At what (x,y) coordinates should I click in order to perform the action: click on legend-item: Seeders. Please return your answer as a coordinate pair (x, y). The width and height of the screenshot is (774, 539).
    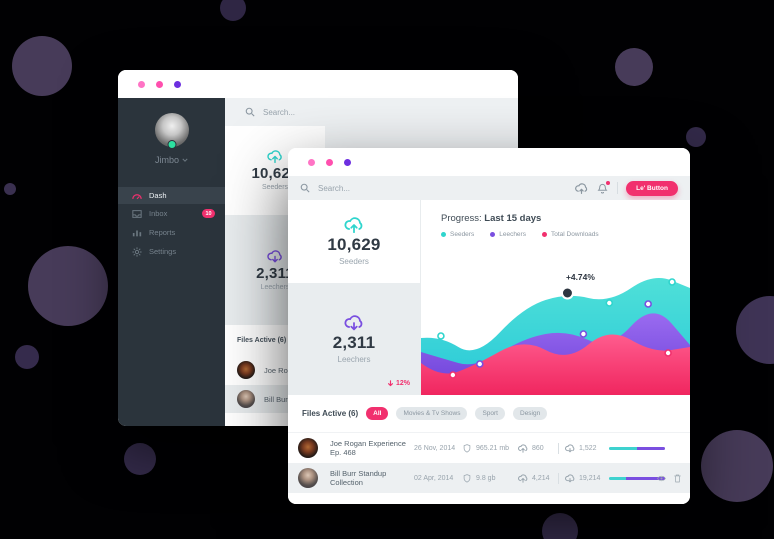
    Looking at the image, I should click on (457, 234).